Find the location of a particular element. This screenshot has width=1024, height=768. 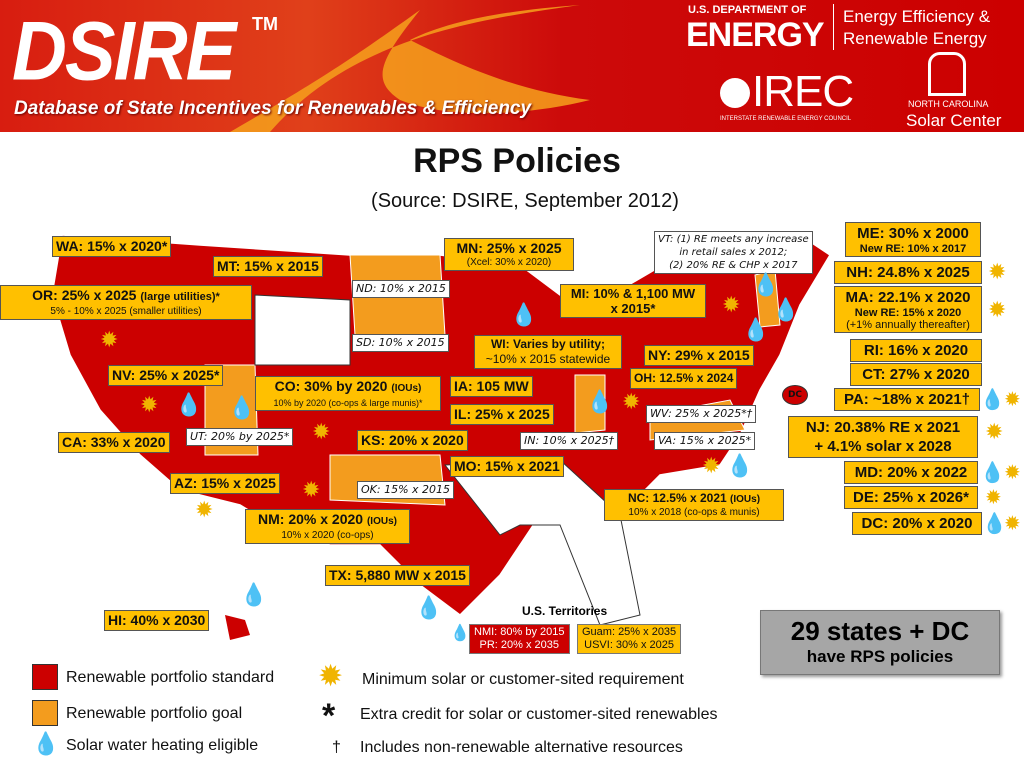

label-nh: NH: 24.8% x 2025 is located at coordinates (908, 272).